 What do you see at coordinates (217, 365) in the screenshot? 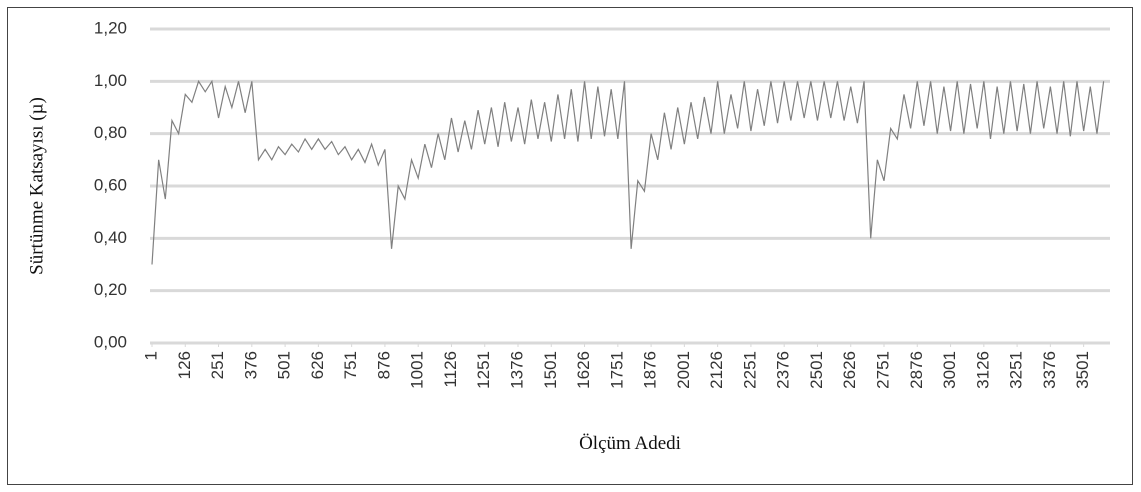
I see `x-tick-label: 251` at bounding box center [217, 365].